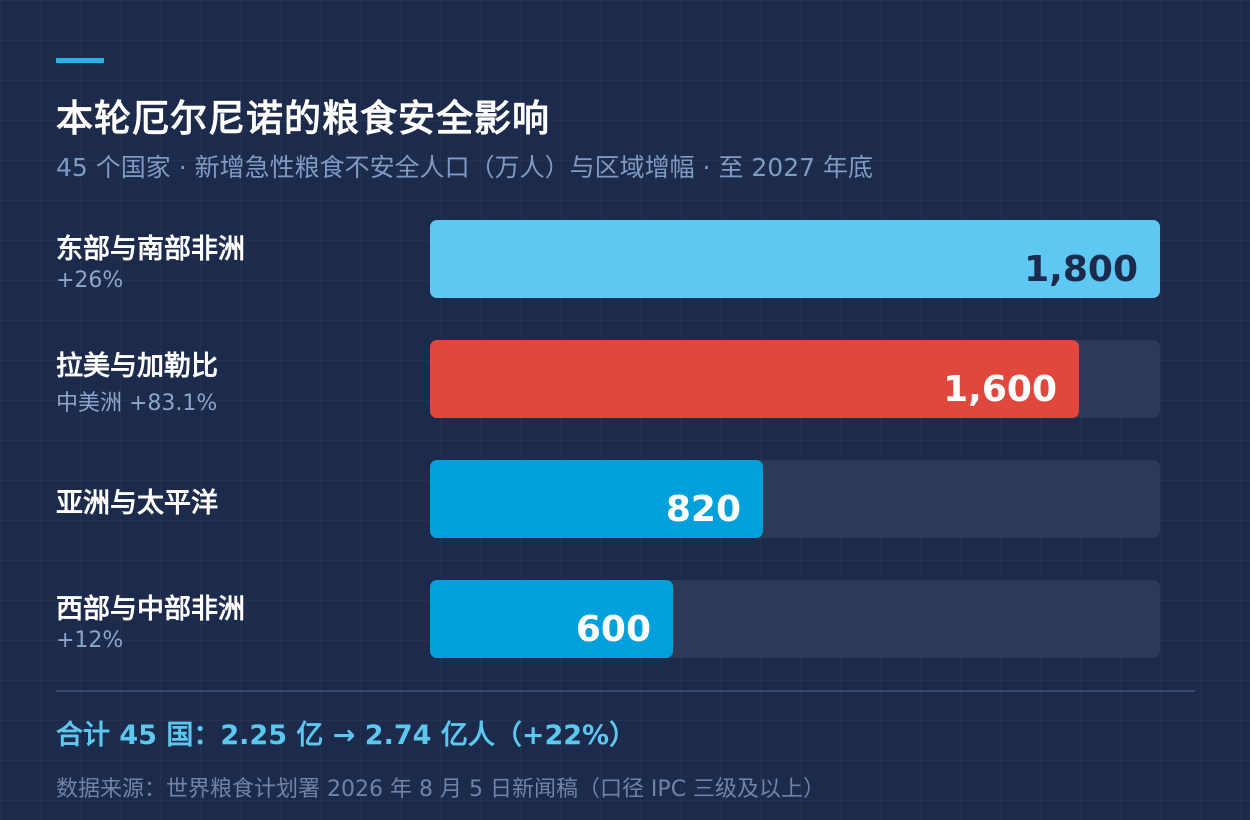  I want to click on bar-category-label: 东部与南部非洲 +26%, so click(236, 260).